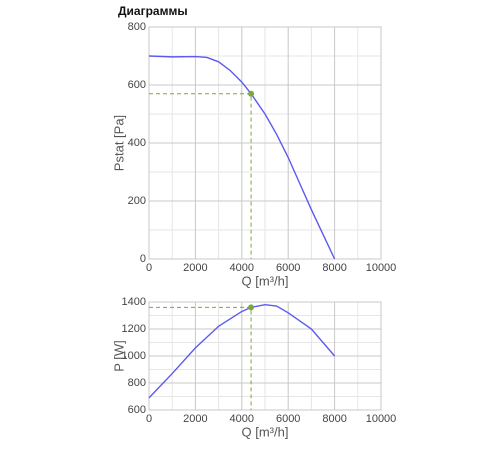 Image resolution: width=500 pixels, height=455 pixels. What do you see at coordinates (118, 356) in the screenshot?
I see `y-axis-label: P [W]` at bounding box center [118, 356].